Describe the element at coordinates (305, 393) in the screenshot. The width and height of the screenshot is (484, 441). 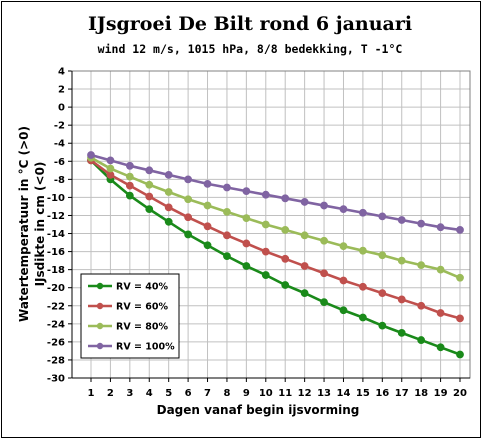
I see `x-tick-label: 12` at that location.